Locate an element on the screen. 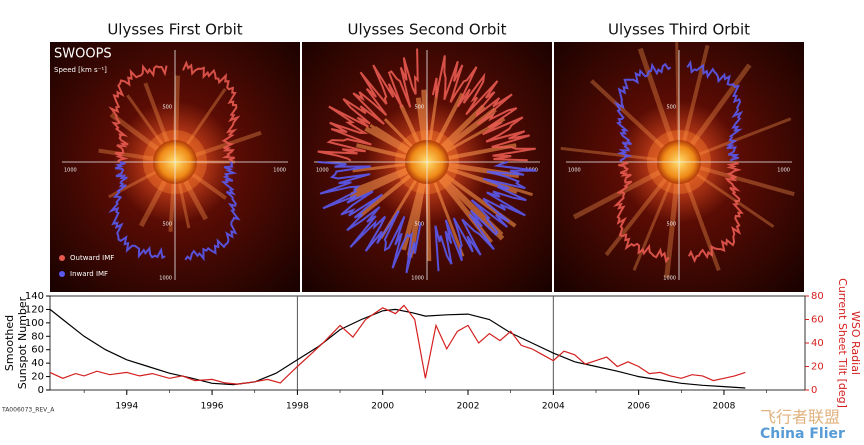 Image resolution: width=864 pixels, height=445 pixels. y-tick-label: 20 is located at coordinates (37, 377).